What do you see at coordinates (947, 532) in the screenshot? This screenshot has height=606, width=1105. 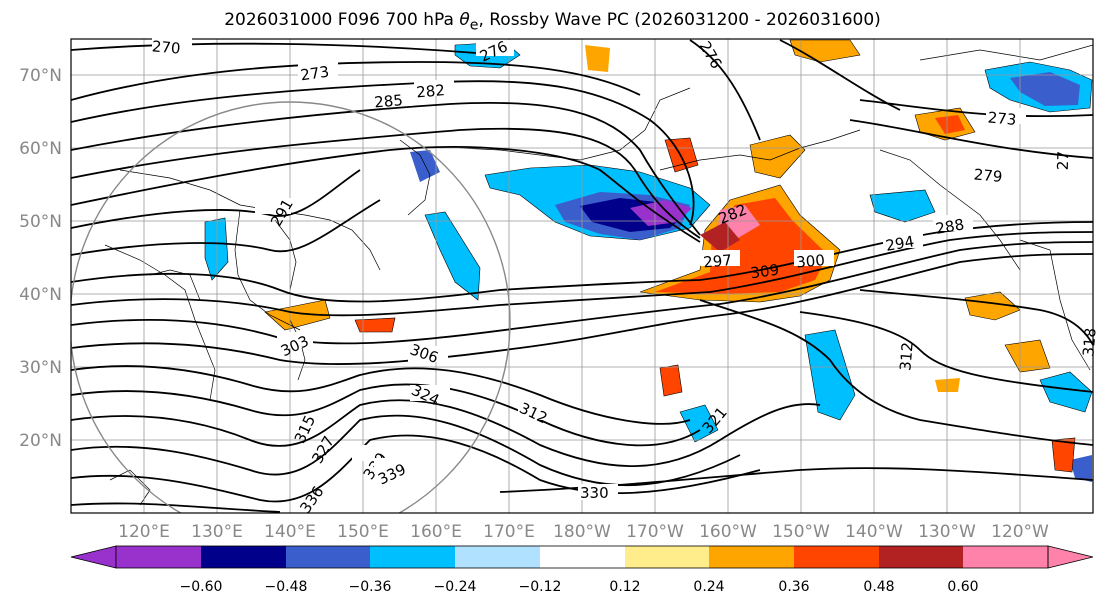 I see `lon-label: 130°W` at bounding box center [947, 532].